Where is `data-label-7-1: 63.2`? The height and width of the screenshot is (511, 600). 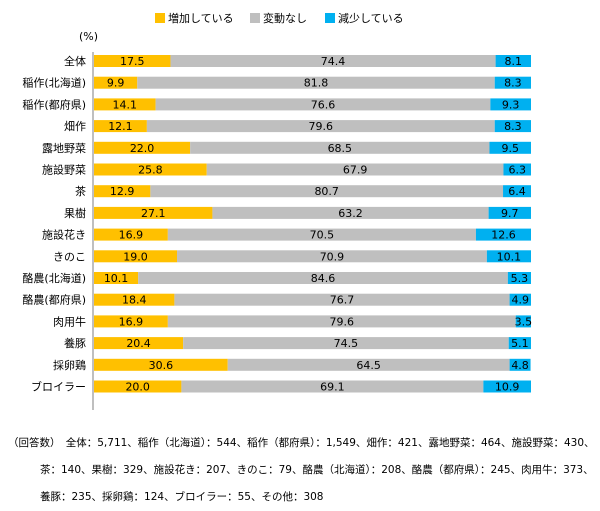
data-label-7-1: 63.2 is located at coordinates (350, 213).